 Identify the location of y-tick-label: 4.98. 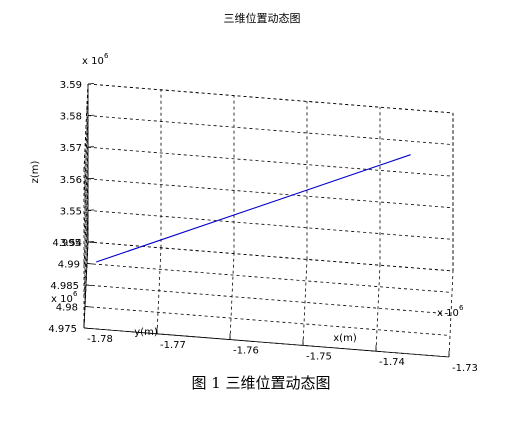
(67, 308).